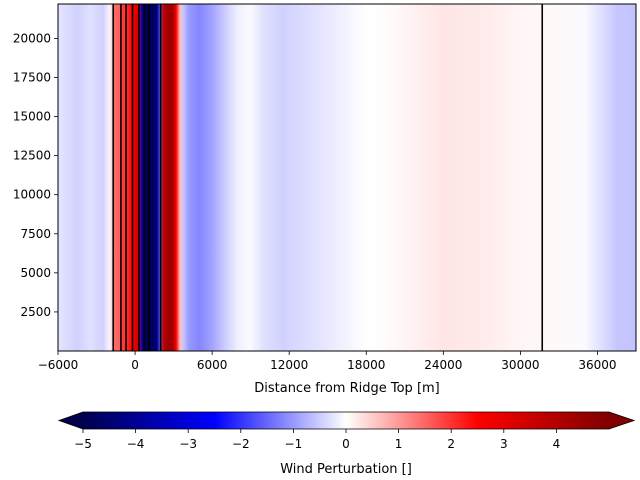  What do you see at coordinates (520, 365) in the screenshot?
I see `x-tick-label: 30000` at bounding box center [520, 365].